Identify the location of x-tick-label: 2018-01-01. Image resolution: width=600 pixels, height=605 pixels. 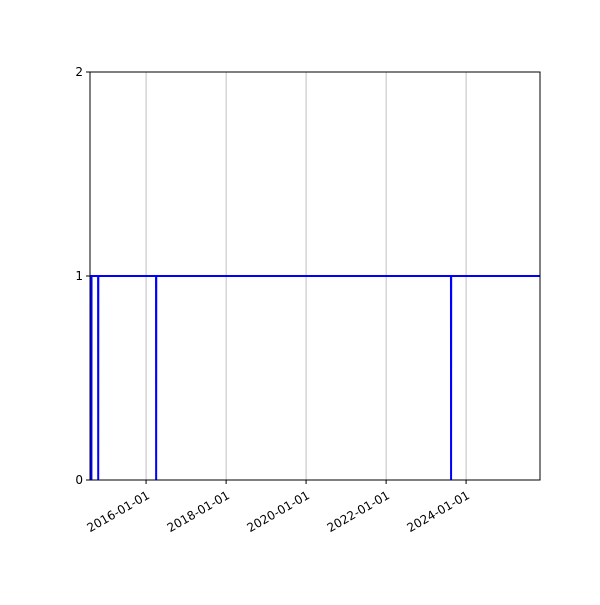
(198, 511).